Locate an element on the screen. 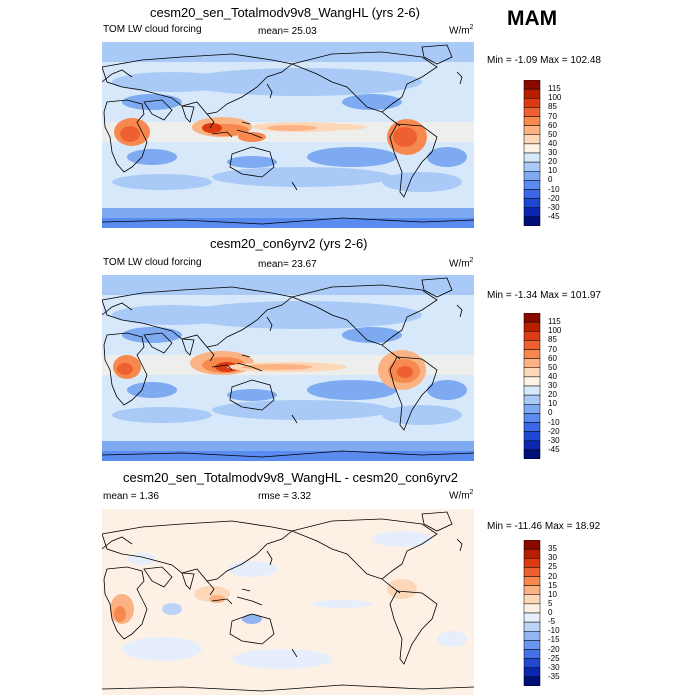  colorbar-tick-label: 15 is located at coordinates (552, 585).